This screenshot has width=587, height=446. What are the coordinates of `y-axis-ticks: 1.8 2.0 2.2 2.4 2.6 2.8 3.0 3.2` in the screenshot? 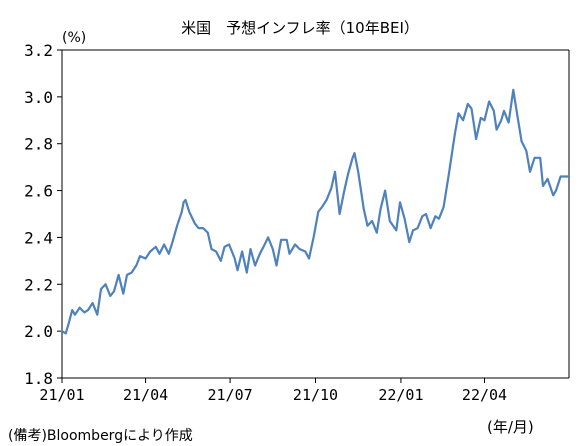 It's located at (43, 214).